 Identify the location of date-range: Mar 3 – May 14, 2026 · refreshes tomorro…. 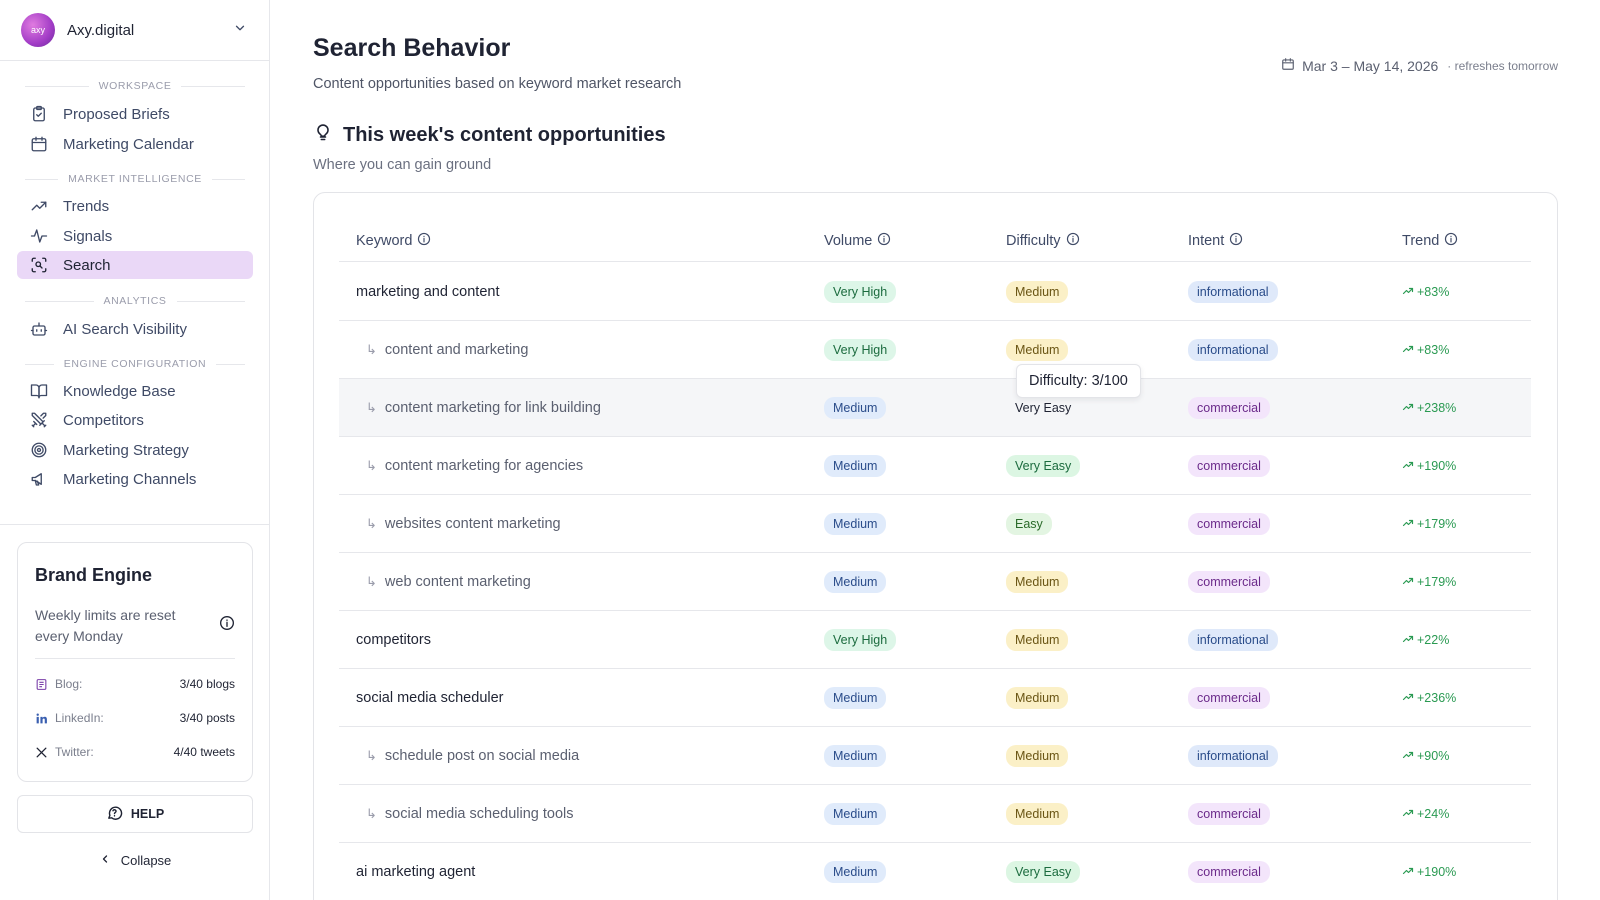
(1419, 65).